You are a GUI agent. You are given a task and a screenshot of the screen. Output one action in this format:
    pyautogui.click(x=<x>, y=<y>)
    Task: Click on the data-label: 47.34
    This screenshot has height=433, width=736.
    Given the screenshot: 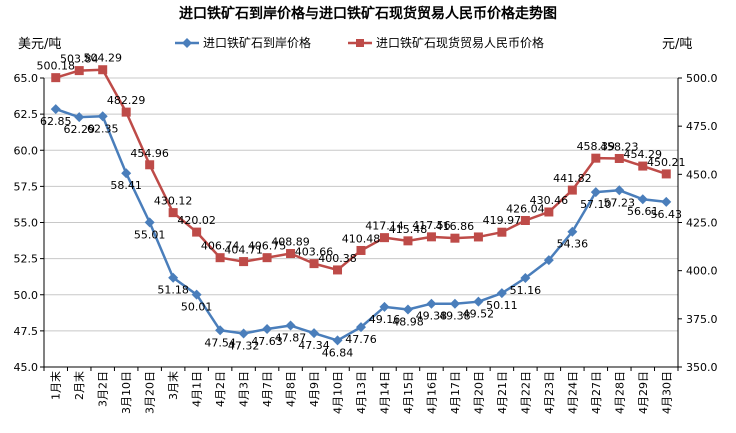 What is the action you would take?
    pyautogui.click(x=314, y=345)
    